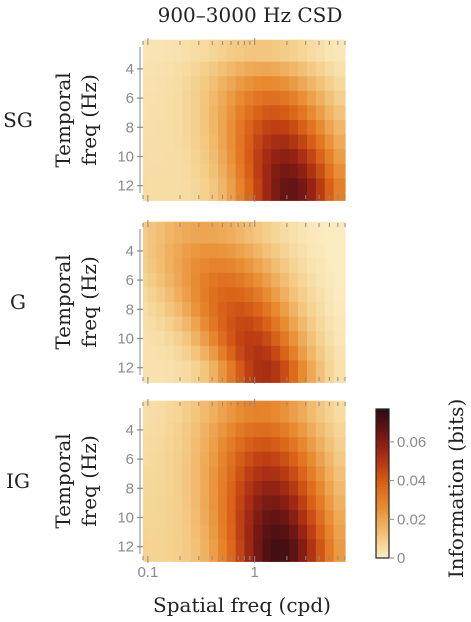 The width and height of the screenshot is (471, 622). What do you see at coordinates (125, 339) in the screenshot?
I see `y-tick-label: 10` at bounding box center [125, 339].